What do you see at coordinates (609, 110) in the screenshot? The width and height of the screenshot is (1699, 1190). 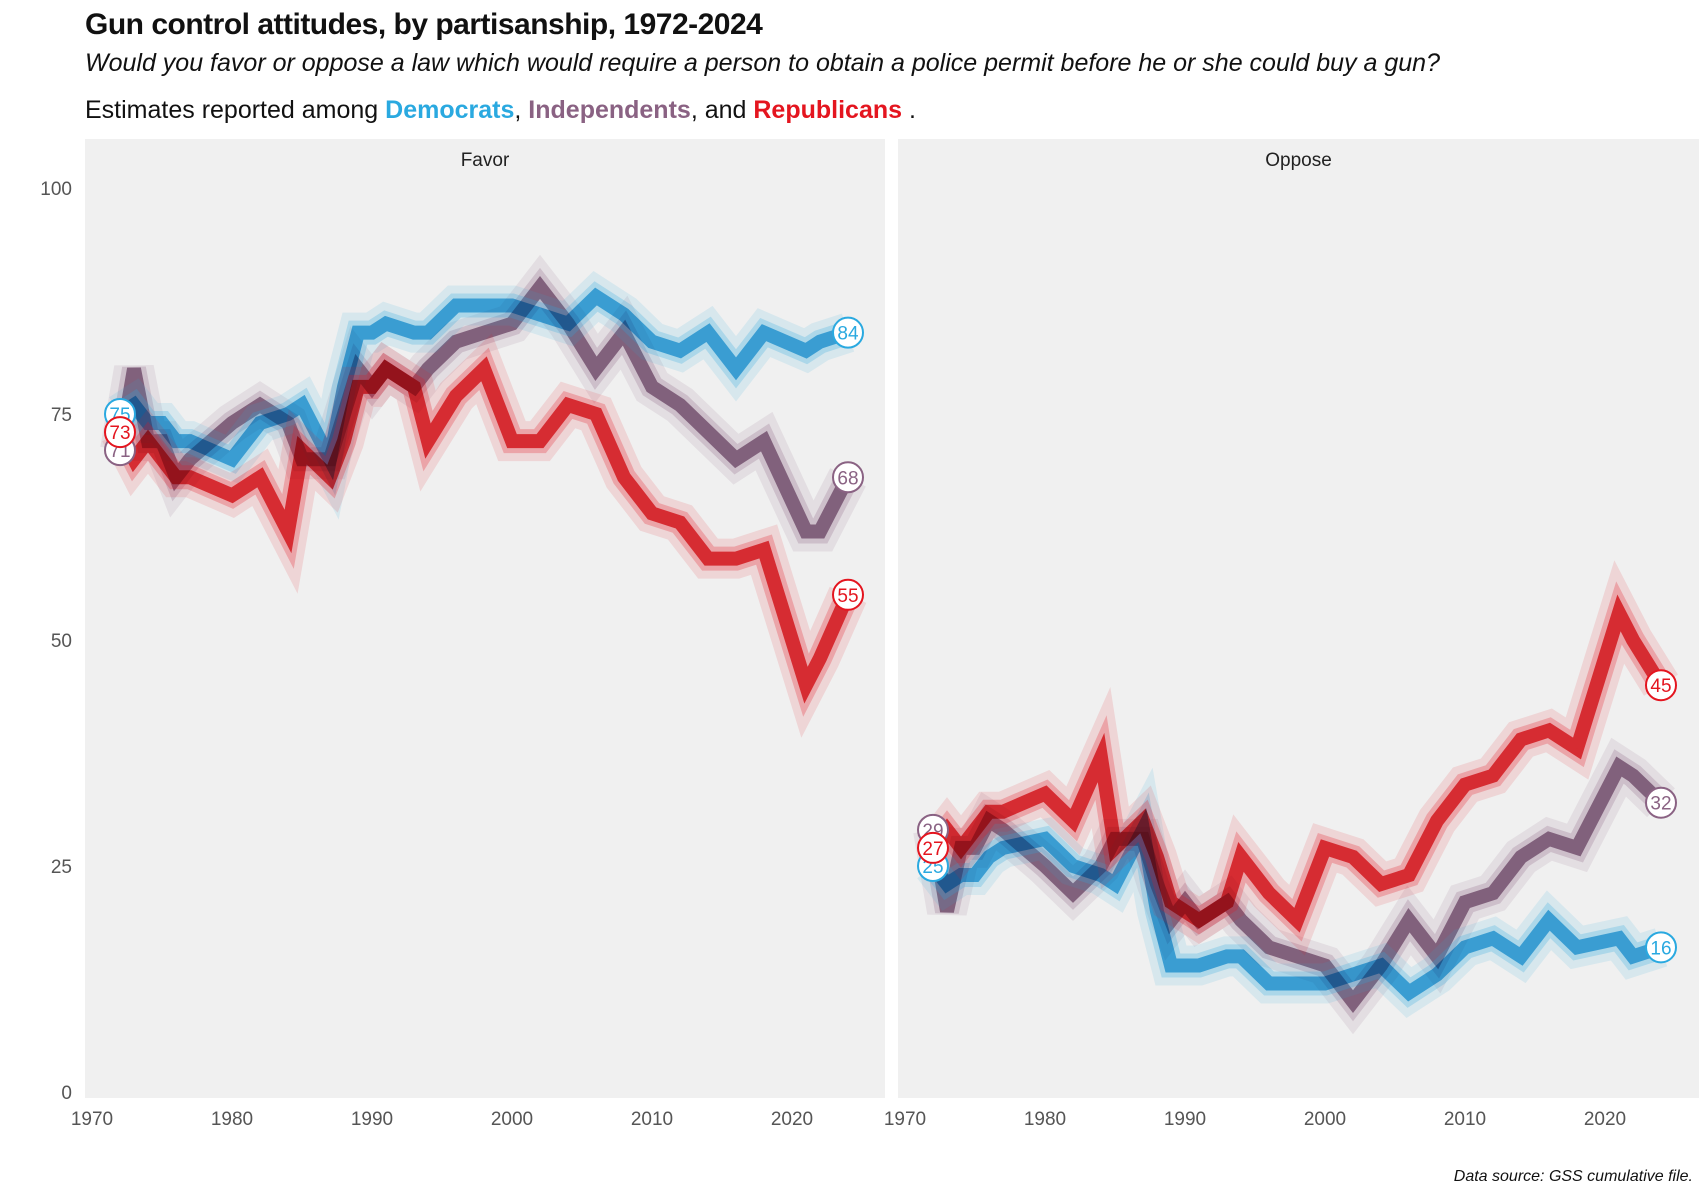 I see `legend-independents: Independents` at bounding box center [609, 110].